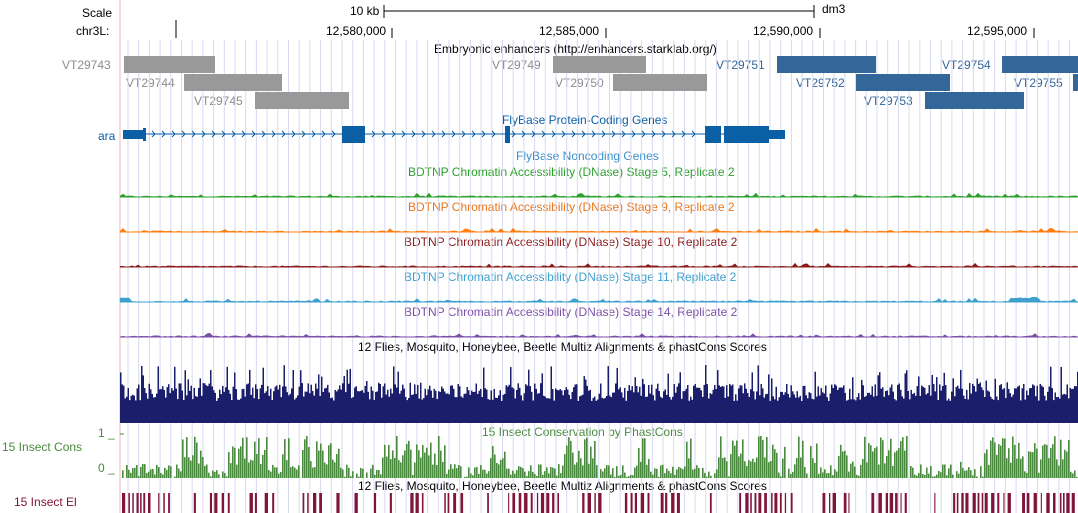 Image resolution: width=1078 pixels, height=513 pixels. I want to click on enhancer-label: VT29744, so click(150, 83).